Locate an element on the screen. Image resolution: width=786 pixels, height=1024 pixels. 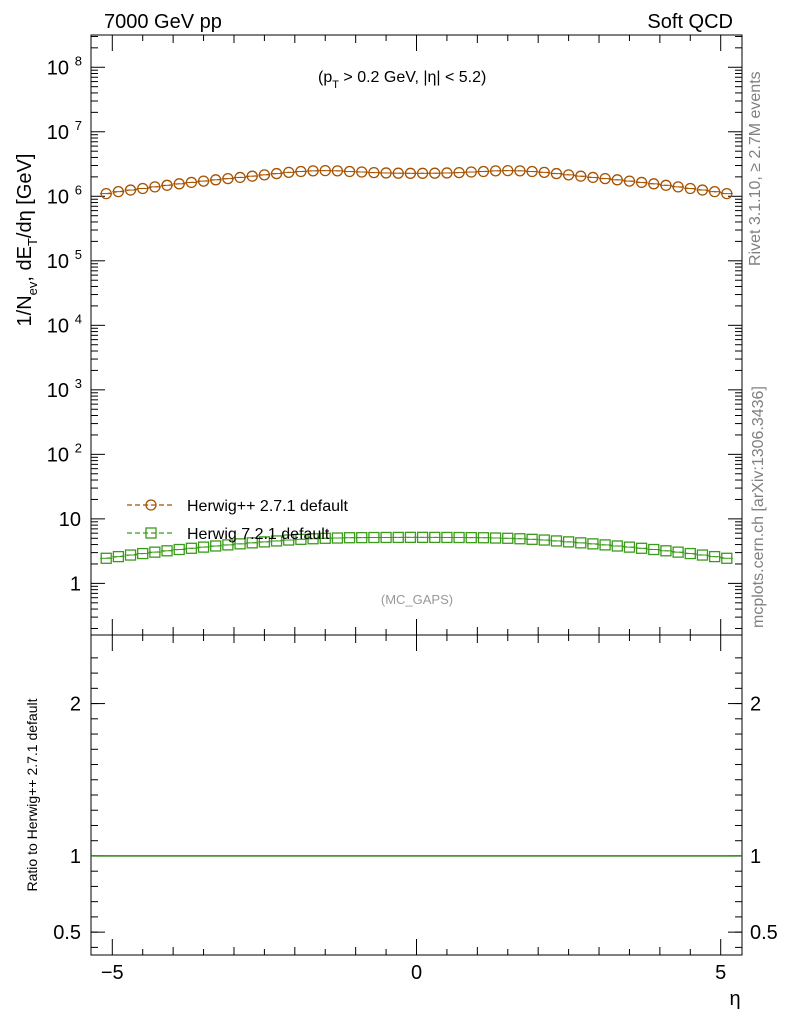
x-tick-label: −5 is located at coordinates (112, 973).